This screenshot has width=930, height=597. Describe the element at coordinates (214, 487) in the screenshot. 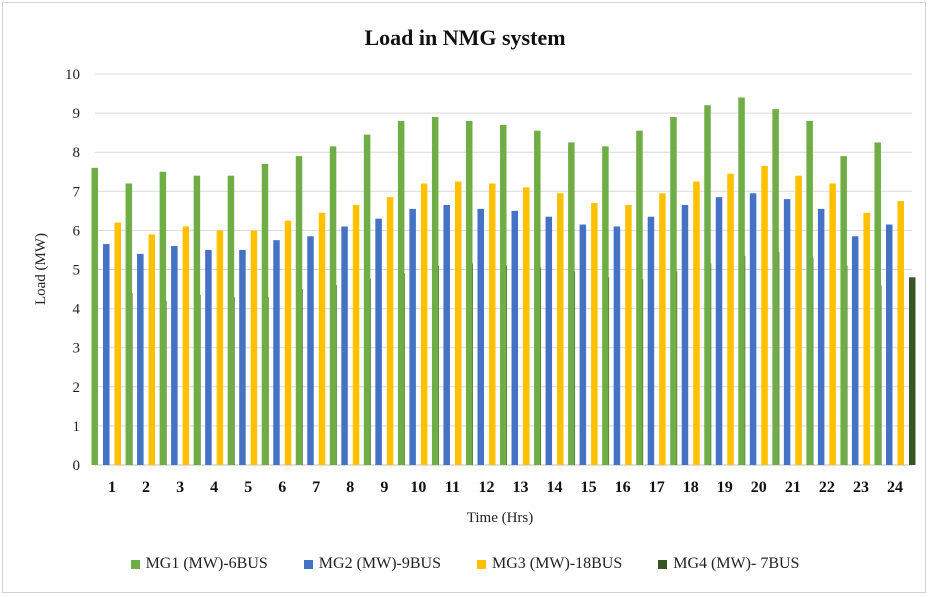

I see `x-tick-label: 4` at that location.